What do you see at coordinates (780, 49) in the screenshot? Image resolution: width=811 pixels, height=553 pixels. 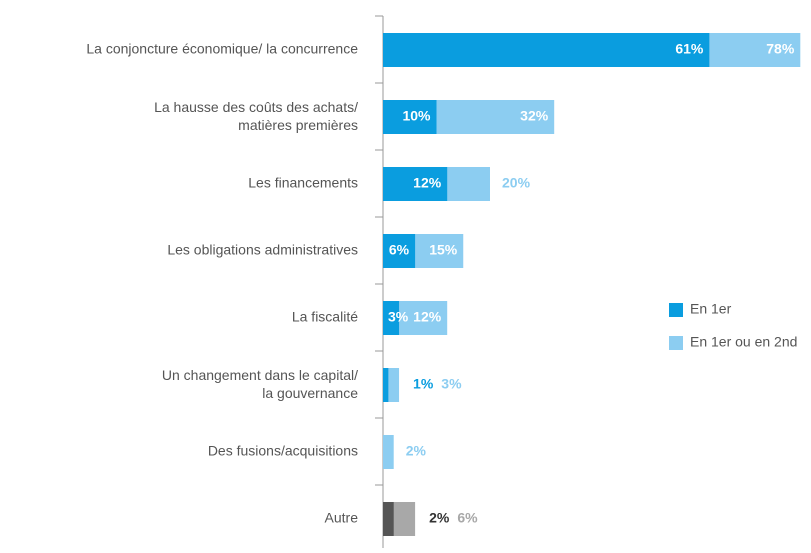 I see `value-label: 78%` at bounding box center [780, 49].